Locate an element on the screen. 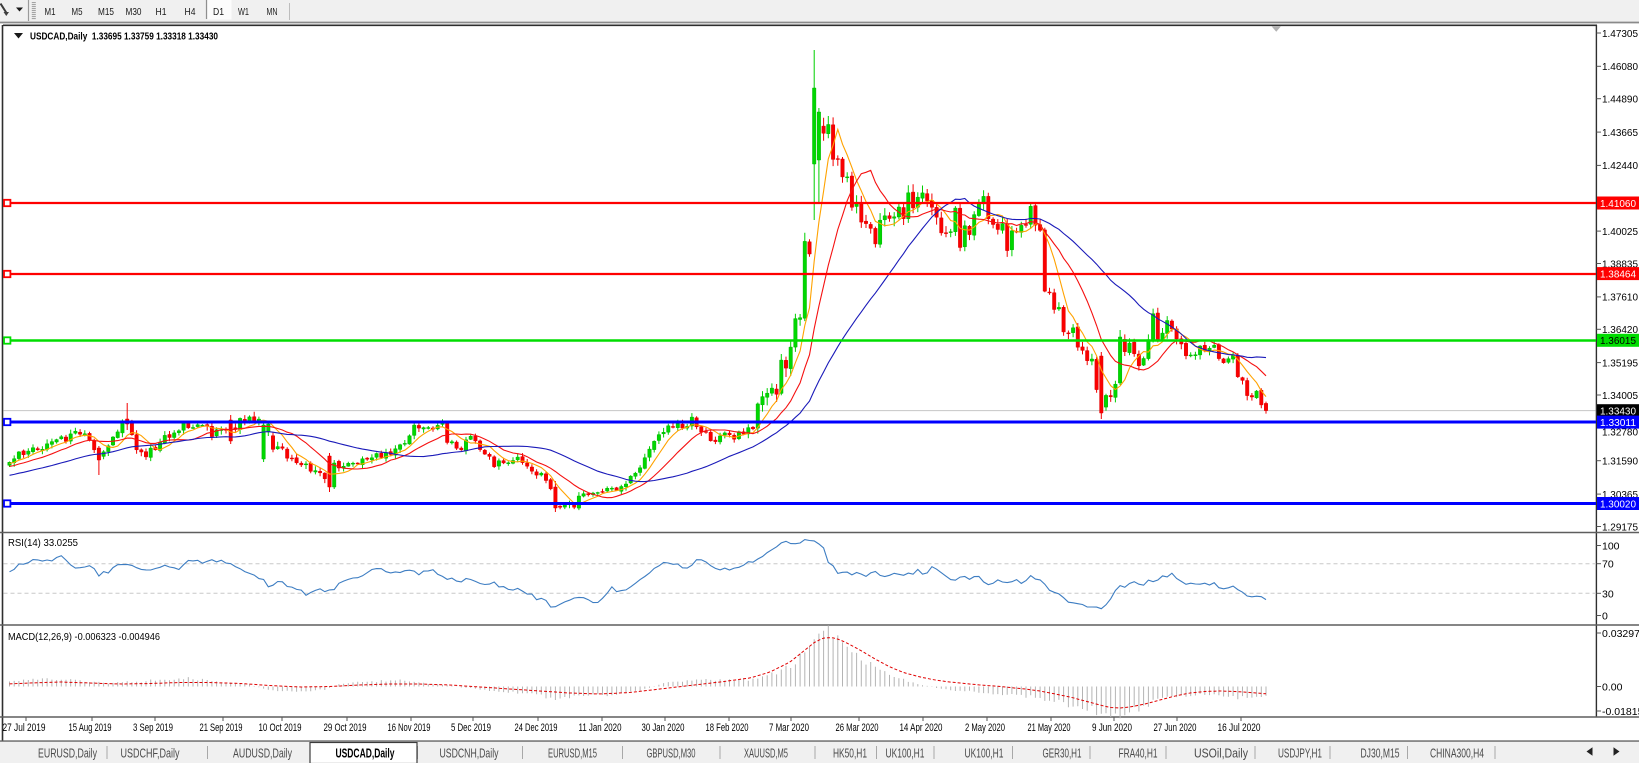 This screenshot has width=1639, height=768. svg-text: 0.032972 is located at coordinates (1620, 634).